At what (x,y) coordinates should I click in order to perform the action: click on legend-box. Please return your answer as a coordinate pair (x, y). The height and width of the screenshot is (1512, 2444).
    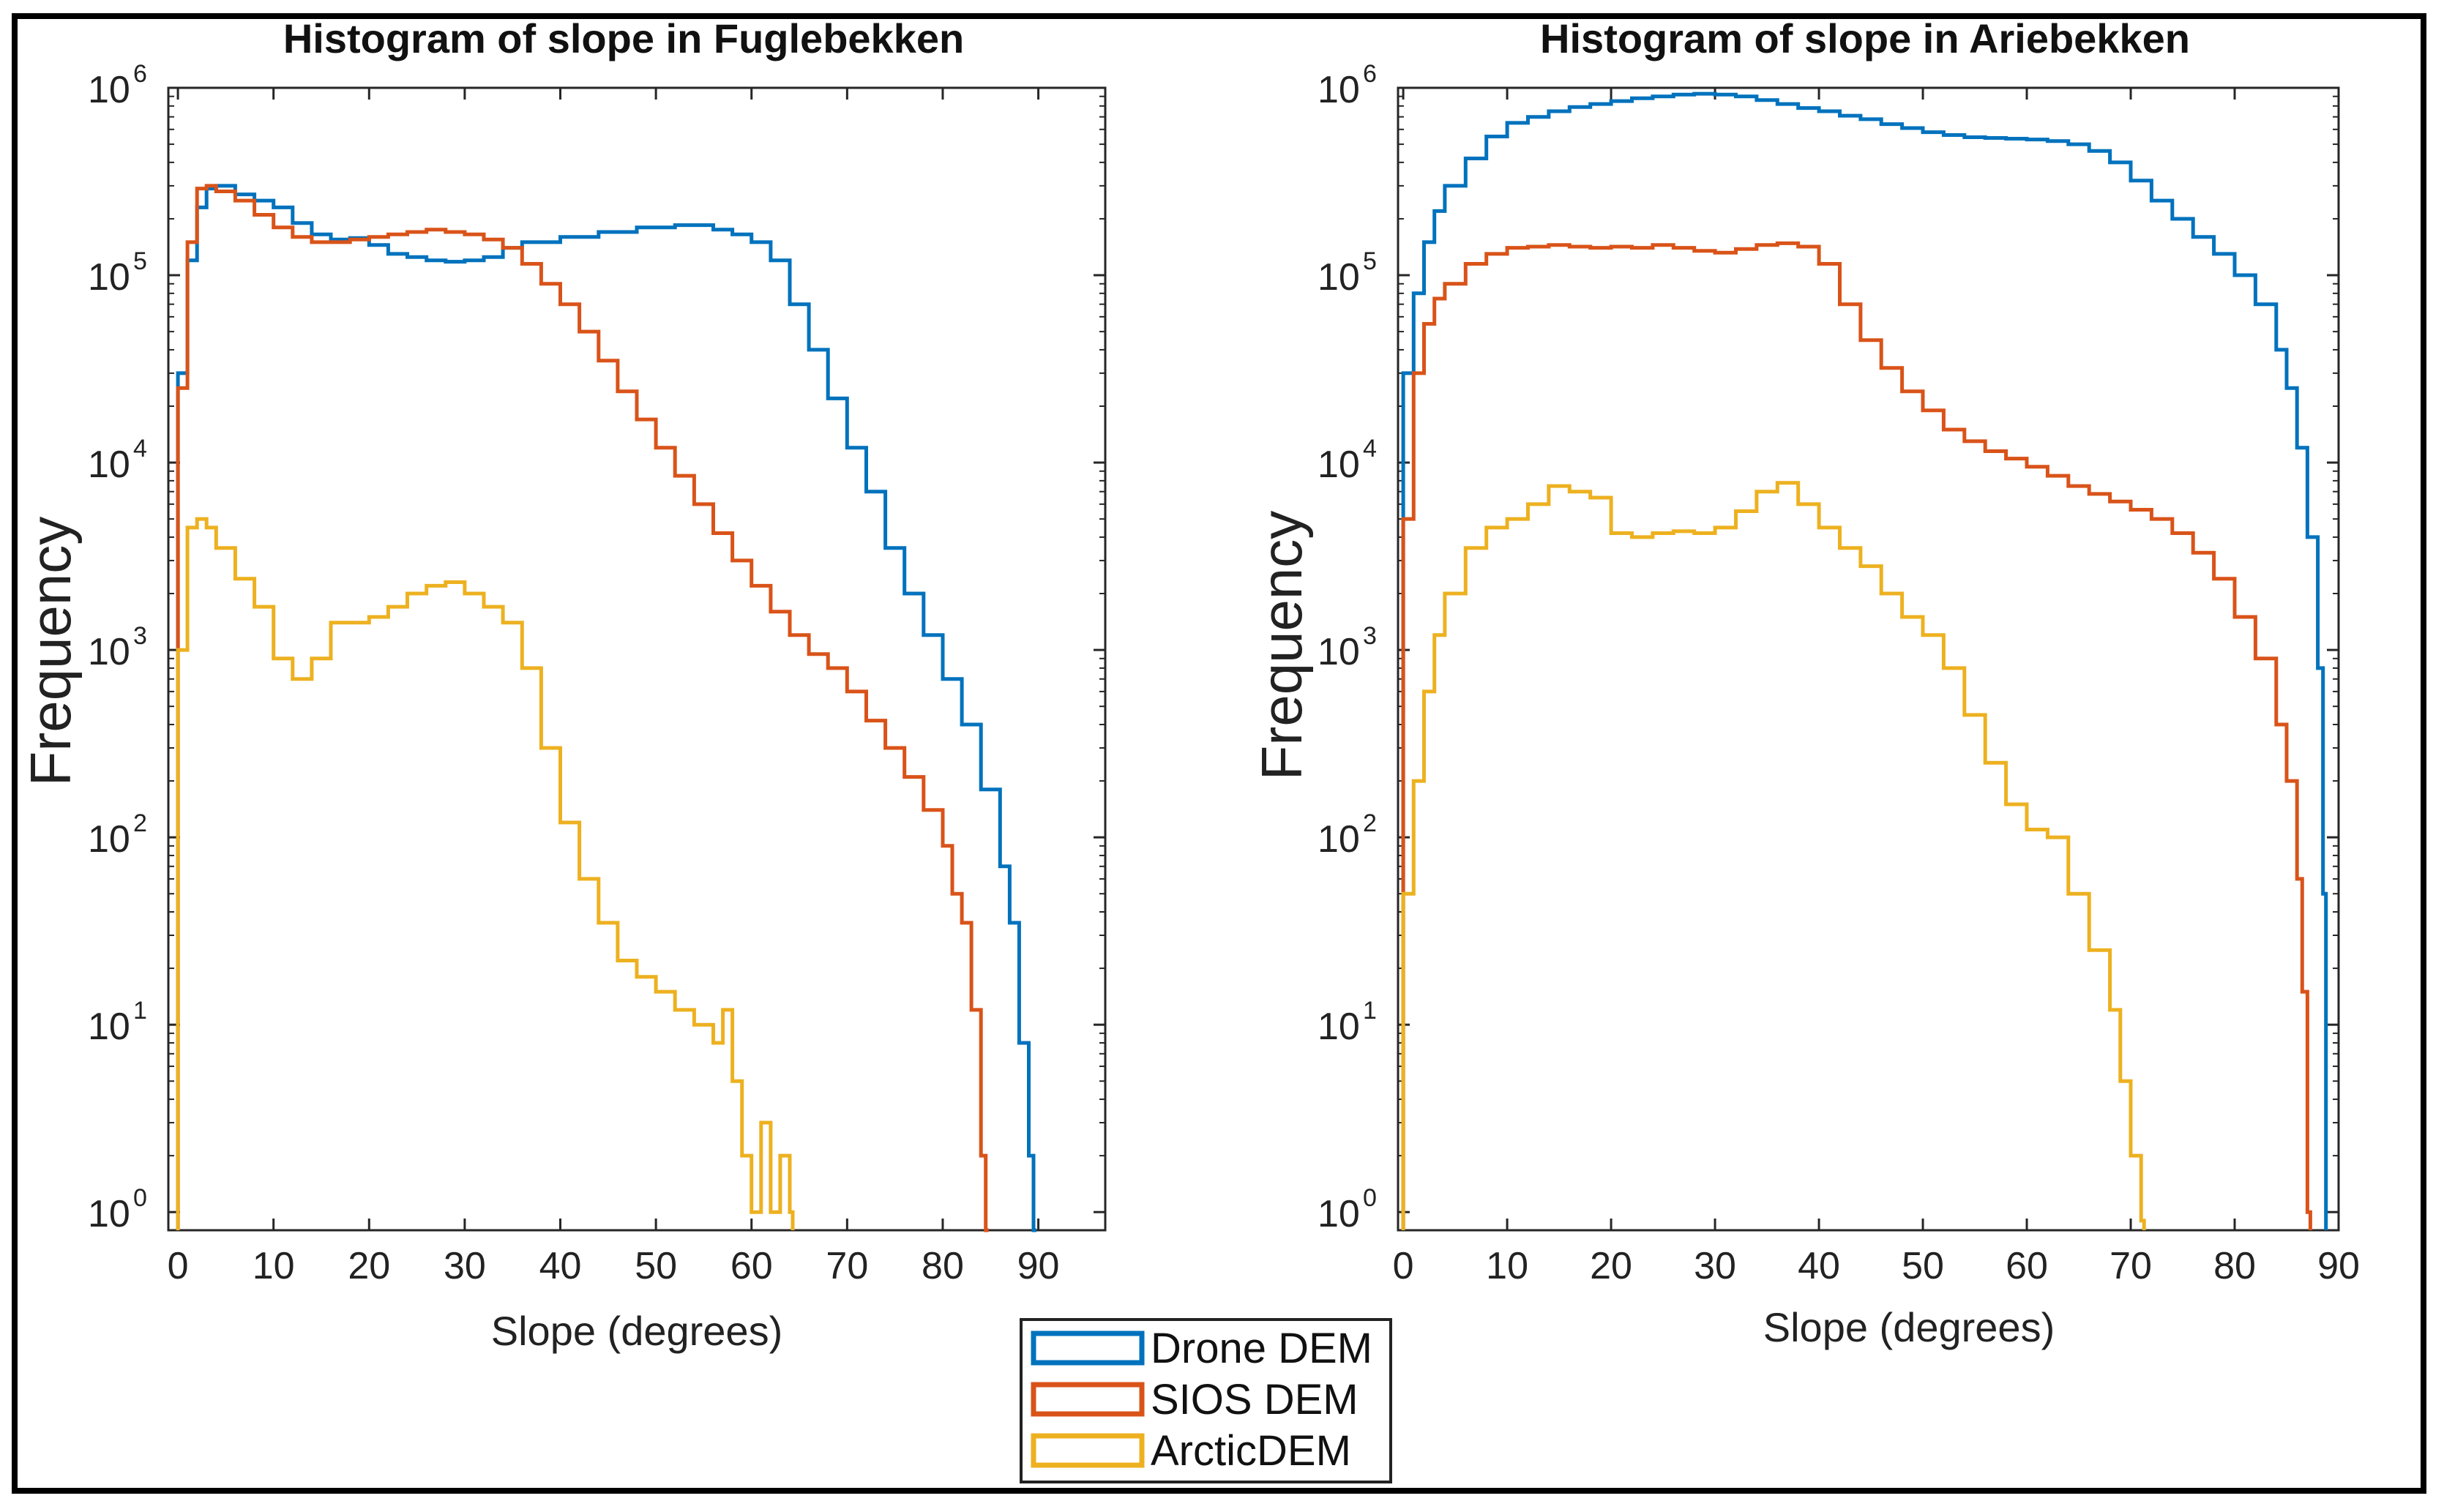
    Looking at the image, I should click on (1206, 1400).